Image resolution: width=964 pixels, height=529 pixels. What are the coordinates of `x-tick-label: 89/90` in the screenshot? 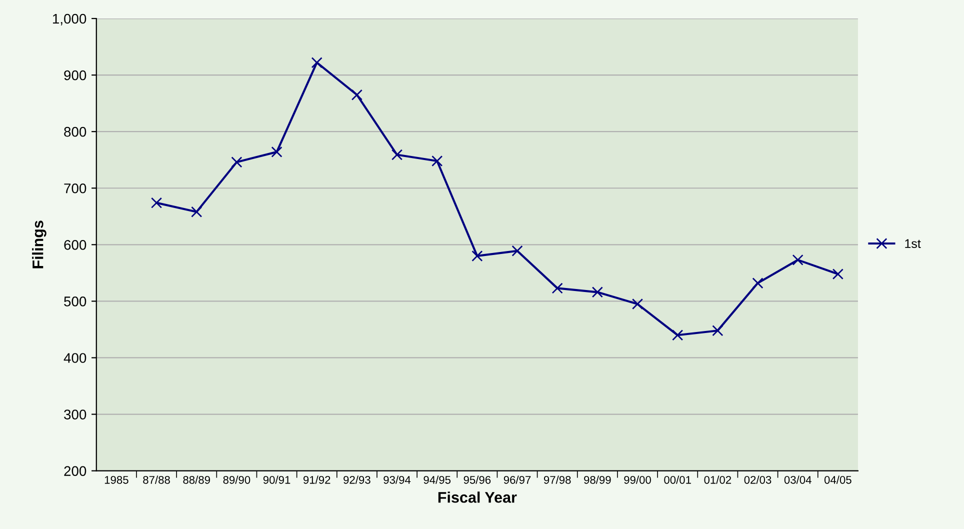 It's located at (236, 480).